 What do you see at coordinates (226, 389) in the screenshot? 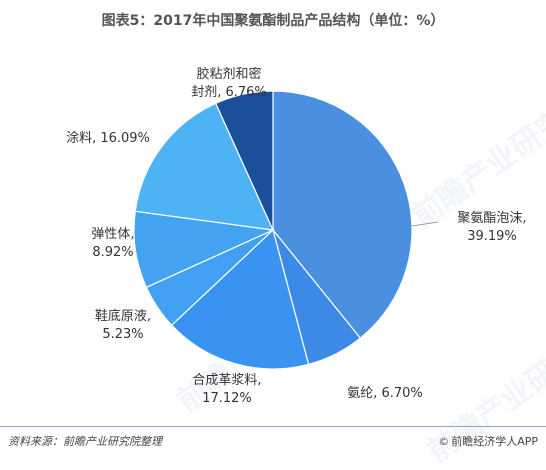
I see `data-label: 合成革浆料, 17.12%` at bounding box center [226, 389].